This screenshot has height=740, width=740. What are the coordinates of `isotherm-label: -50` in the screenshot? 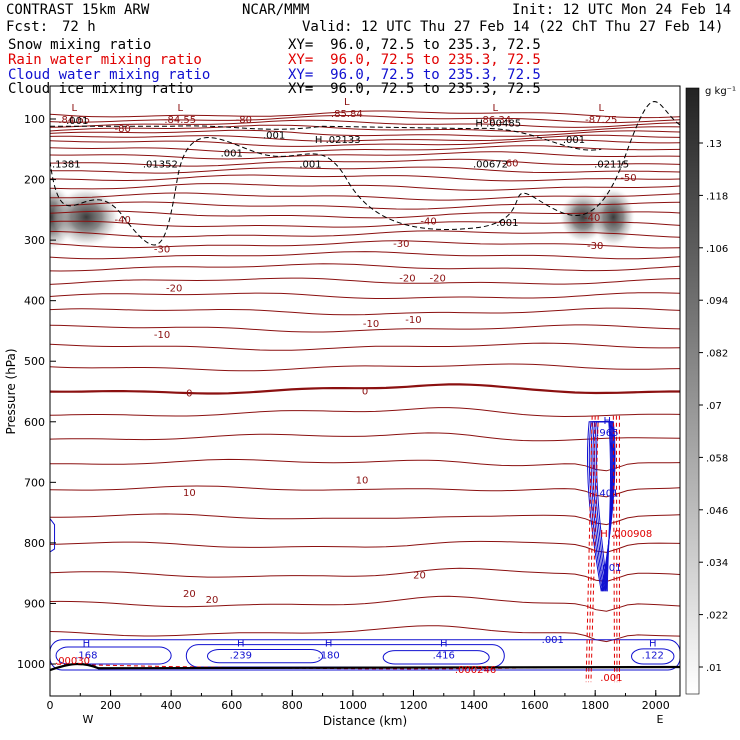 It's located at (628, 178).